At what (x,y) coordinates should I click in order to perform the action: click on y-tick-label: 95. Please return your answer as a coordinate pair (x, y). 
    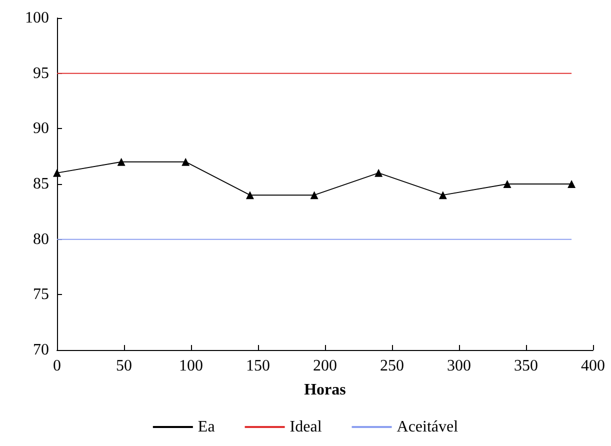
    Looking at the image, I should click on (41, 73).